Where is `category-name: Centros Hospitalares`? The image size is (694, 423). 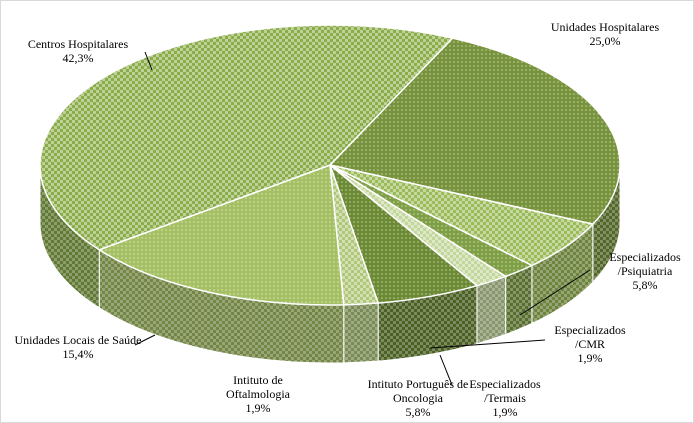 category-name: Centros Hospitalares is located at coordinates (78, 44).